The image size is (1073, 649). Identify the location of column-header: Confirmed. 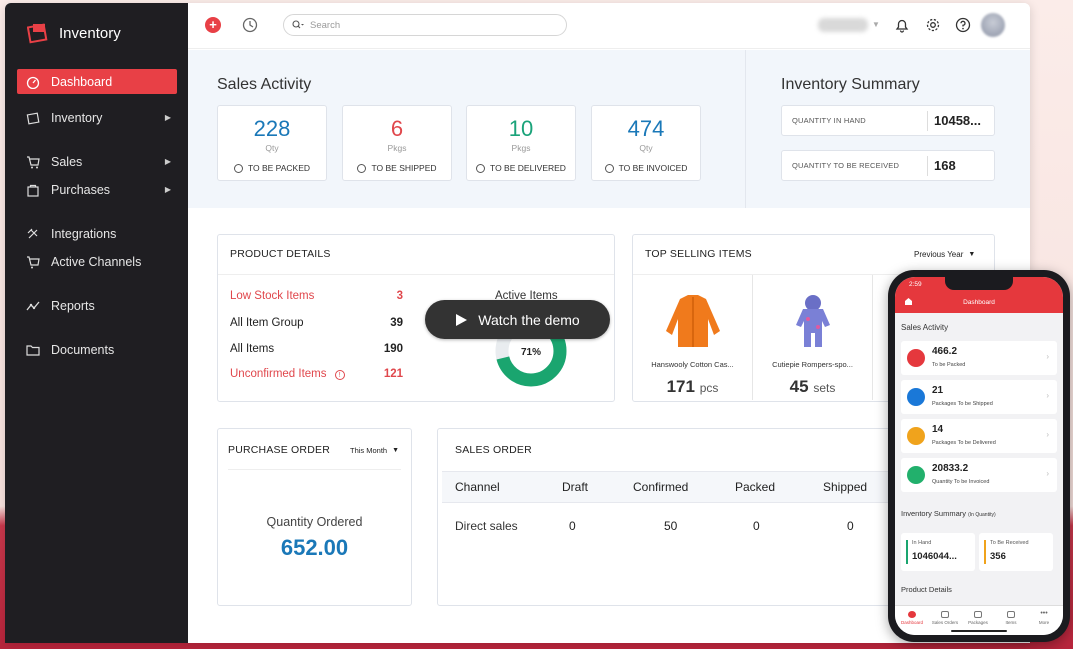
(661, 487).